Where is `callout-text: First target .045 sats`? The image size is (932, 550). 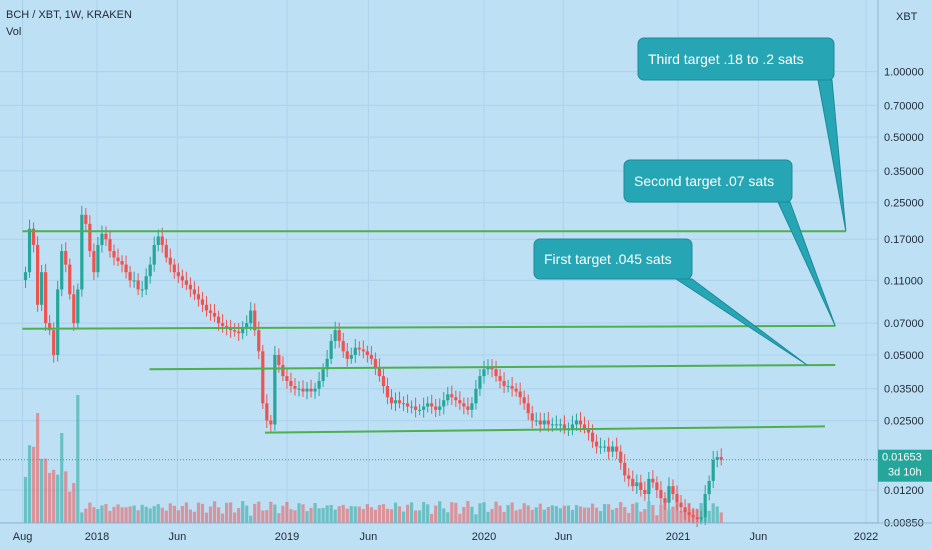 callout-text: First target .045 sats is located at coordinates (608, 259).